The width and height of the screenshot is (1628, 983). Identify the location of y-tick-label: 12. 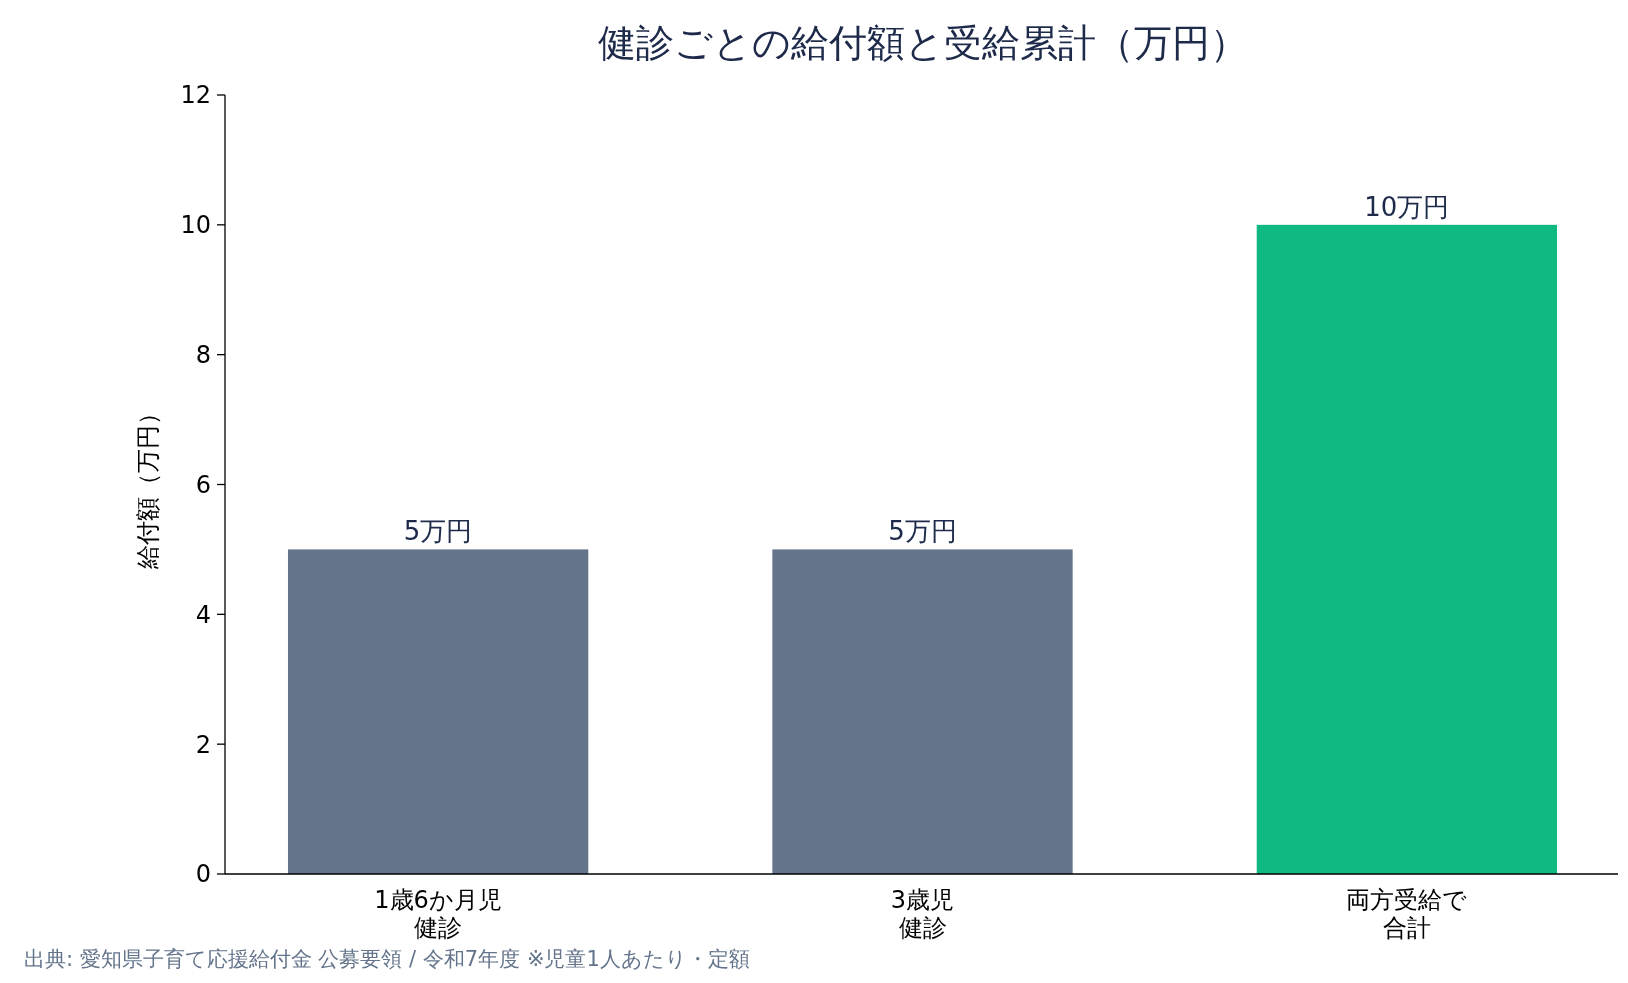
(195, 95).